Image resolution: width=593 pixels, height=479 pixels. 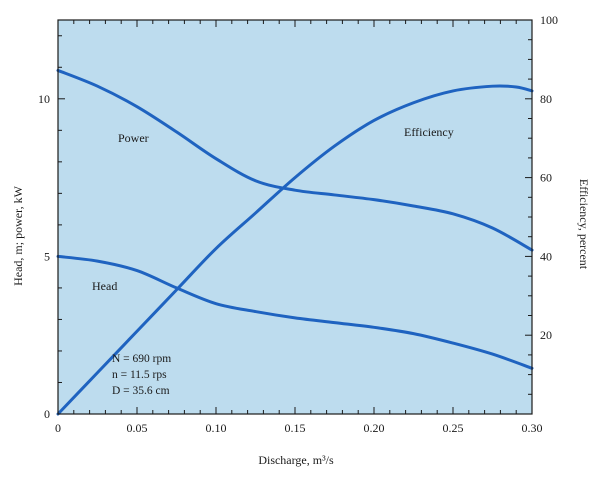 I want to click on x-tick-label: 0.05, so click(x=137, y=428).